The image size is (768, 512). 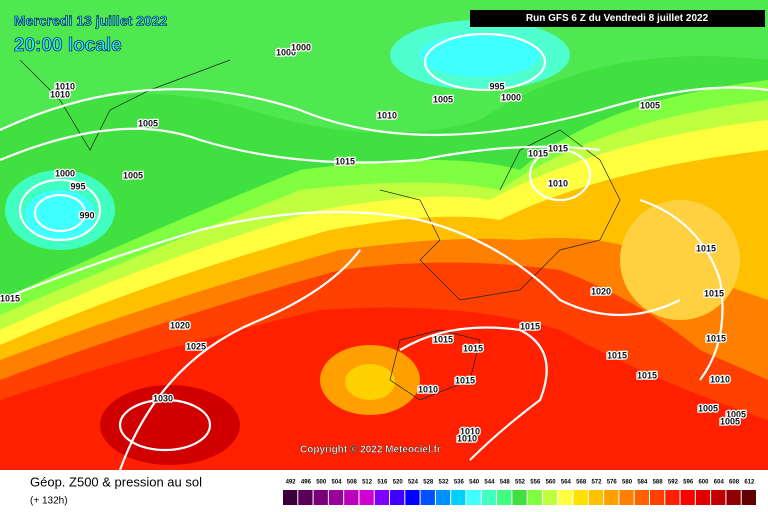 I want to click on legend-level: 496, so click(x=306, y=483).